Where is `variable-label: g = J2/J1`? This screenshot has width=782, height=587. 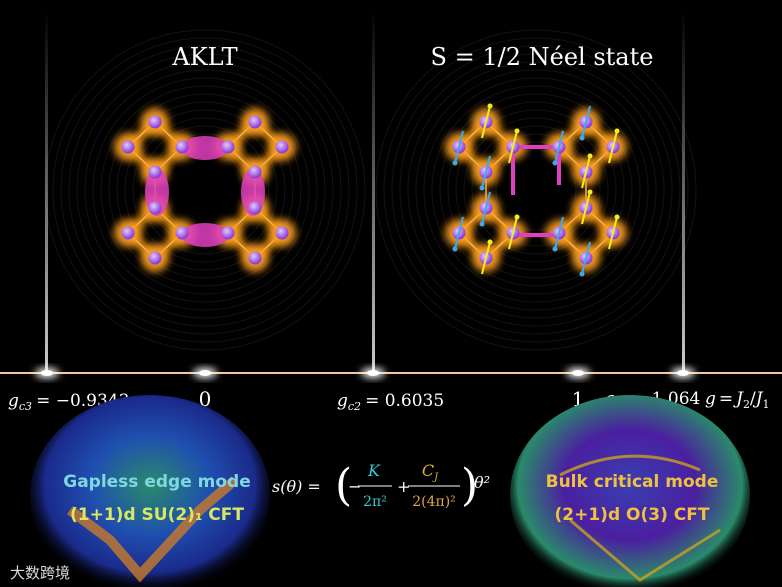
variable-label: g = J2/J1 is located at coordinates (737, 400).